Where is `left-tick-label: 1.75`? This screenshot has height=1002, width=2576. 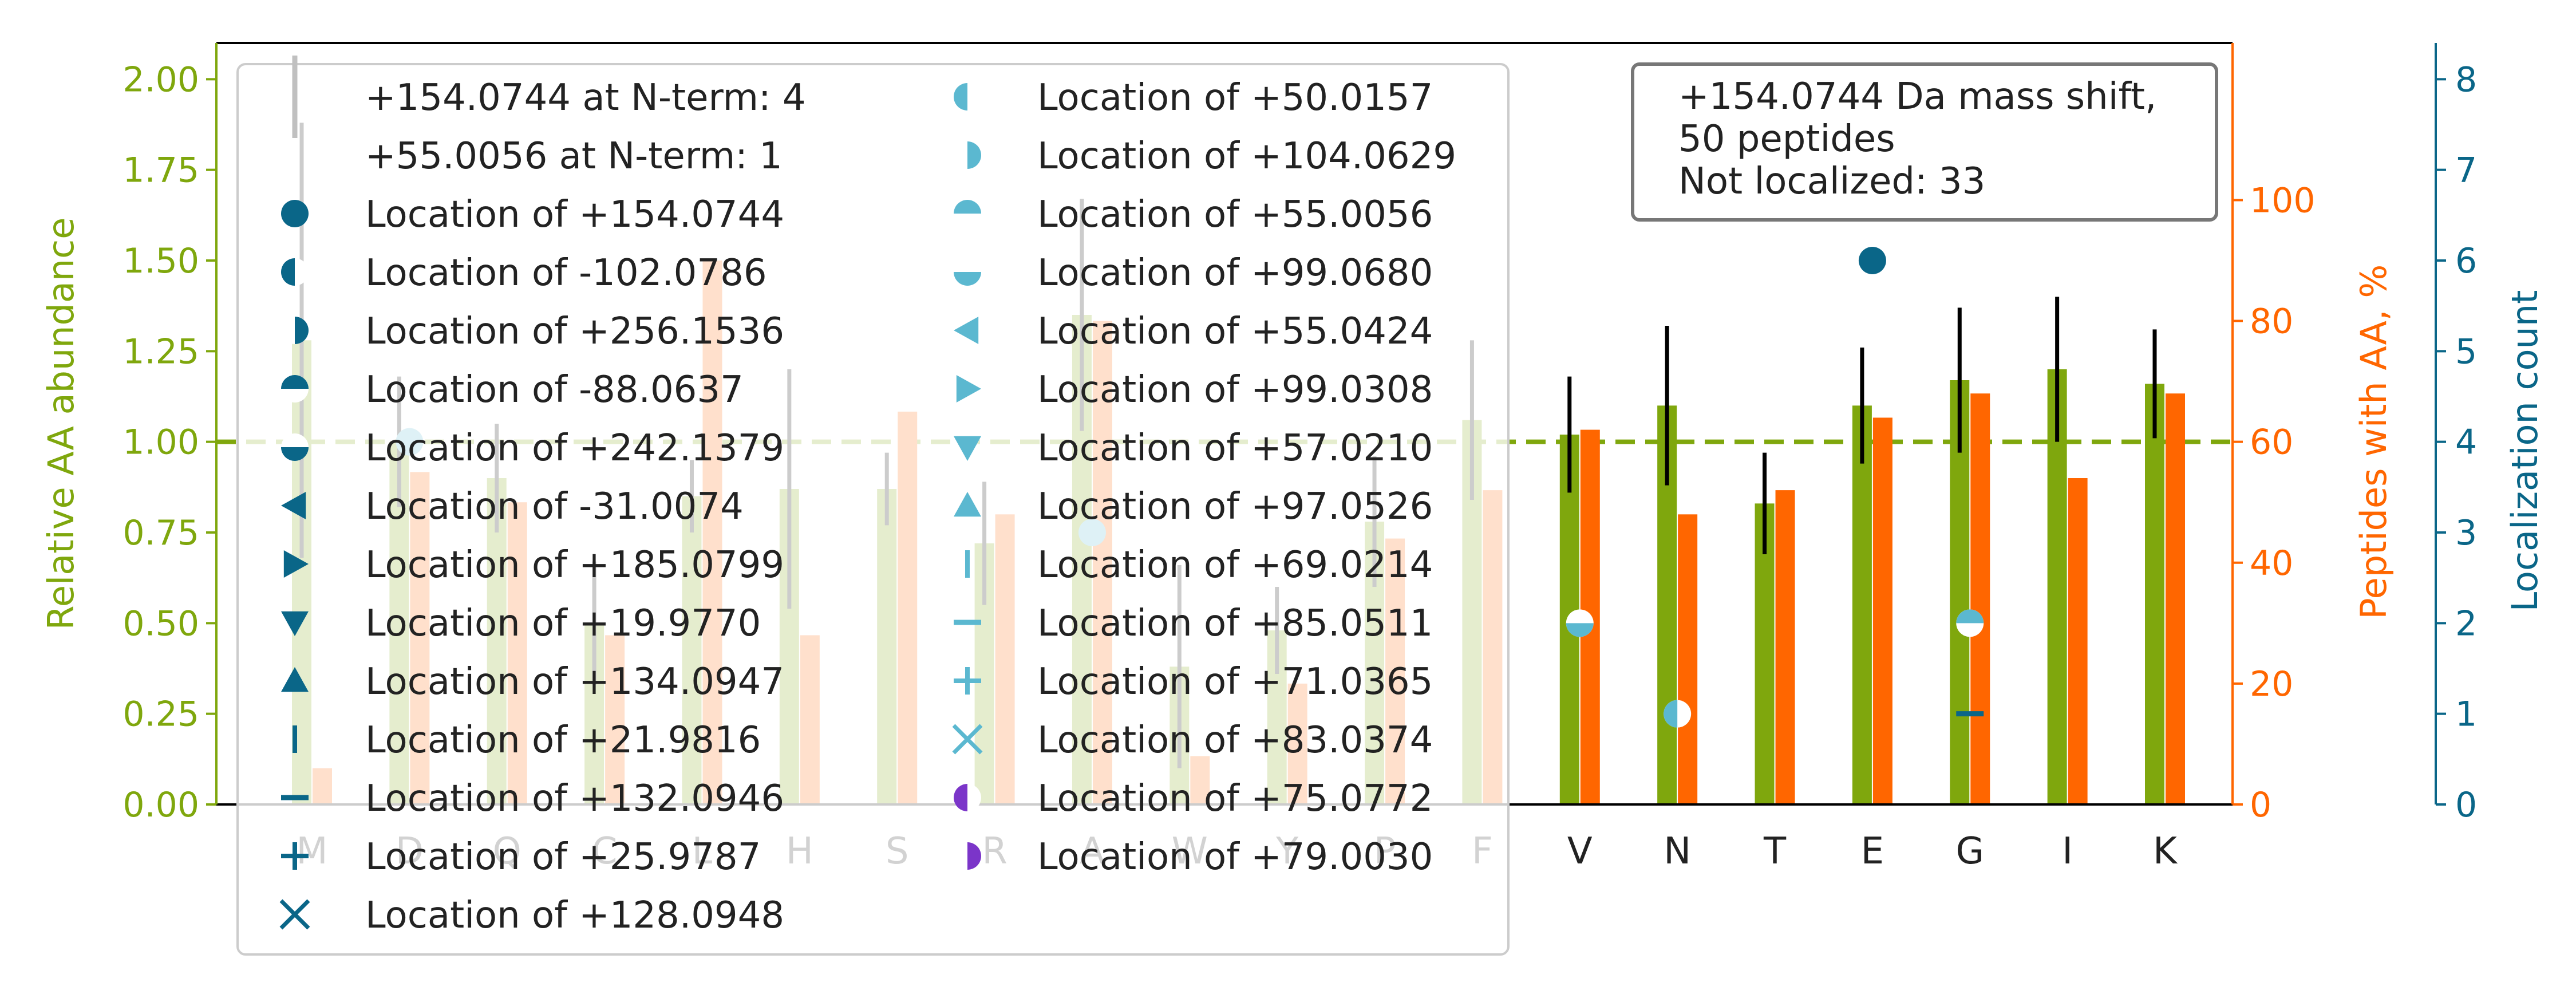
left-tick-label: 1.75 is located at coordinates (161, 171).